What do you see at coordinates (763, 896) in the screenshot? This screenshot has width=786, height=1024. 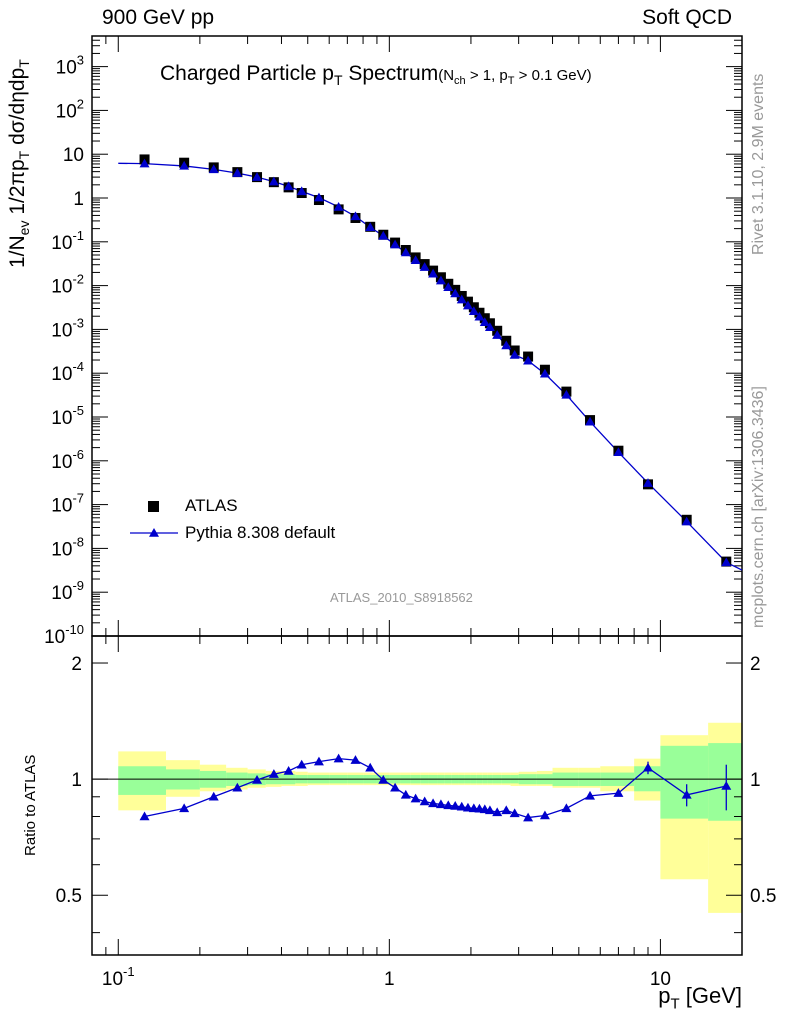 I see `ratio-y-tick-label-right: 0.5` at bounding box center [763, 896].